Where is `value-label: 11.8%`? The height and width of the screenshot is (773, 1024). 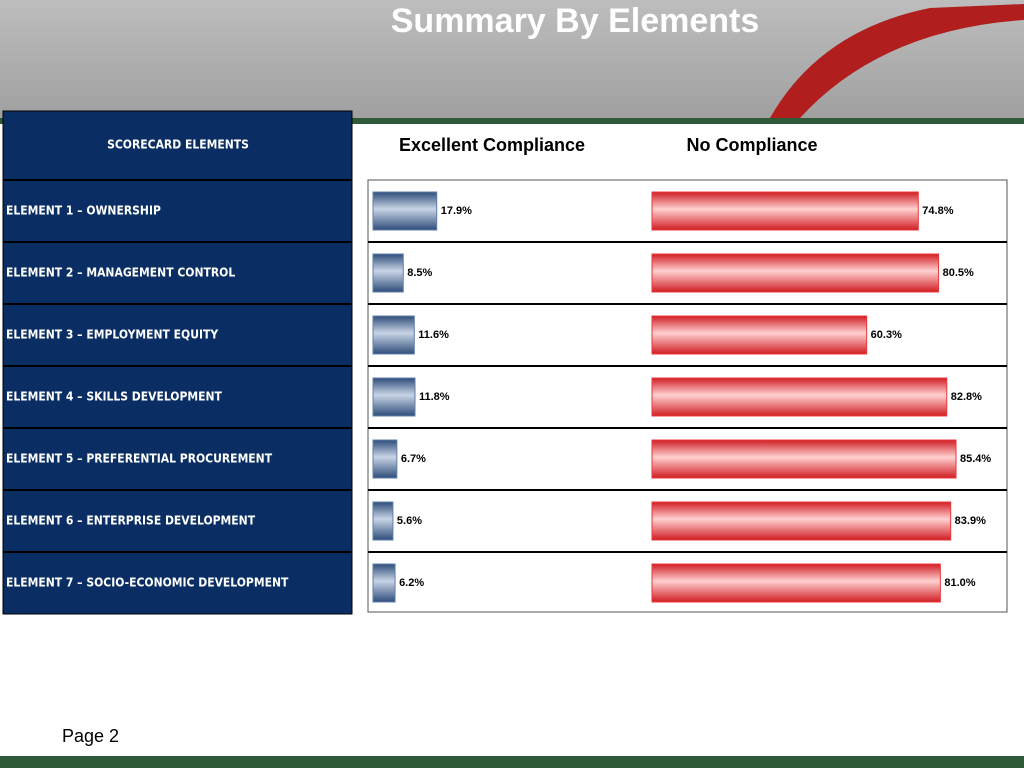 value-label: 11.8% is located at coordinates (434, 397).